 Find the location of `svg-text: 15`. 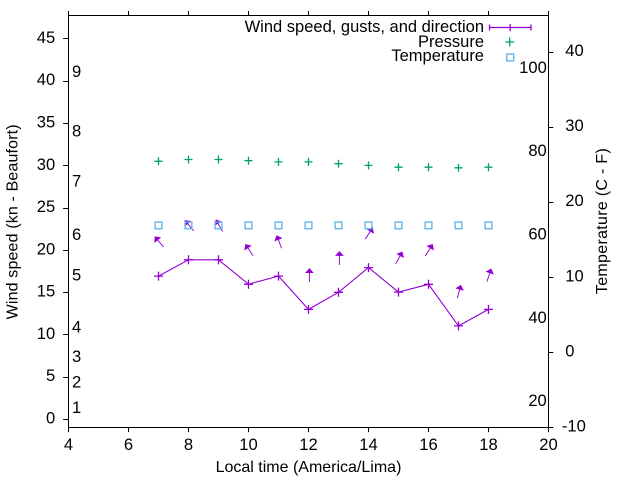

svg-text: 15 is located at coordinates (46, 291).